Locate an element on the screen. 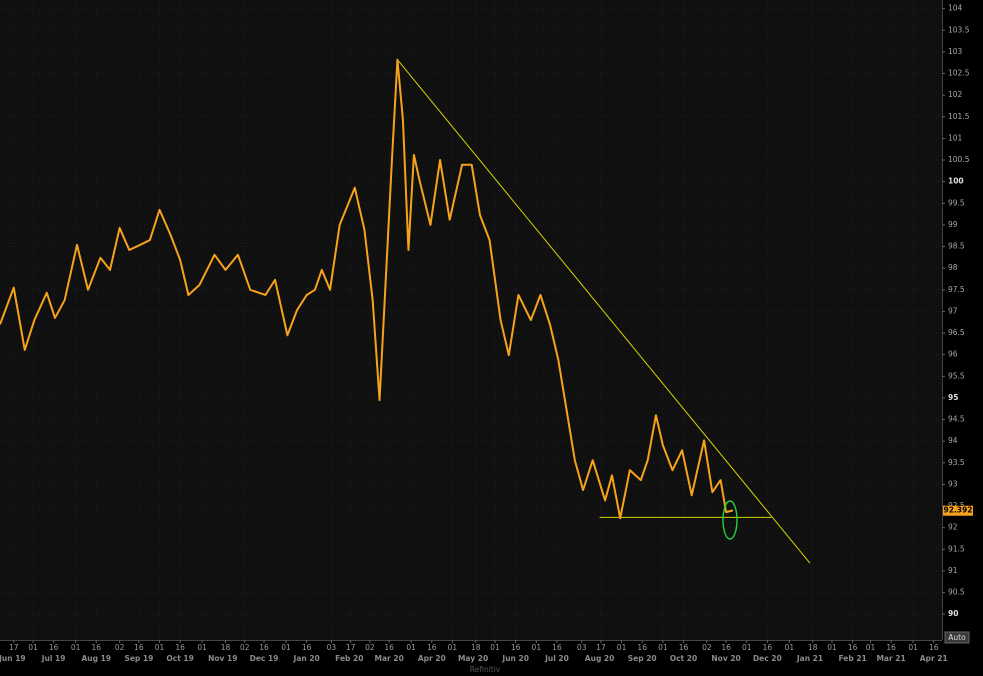 The image size is (983, 676). y-tick-label: 98.5 is located at coordinates (956, 246).